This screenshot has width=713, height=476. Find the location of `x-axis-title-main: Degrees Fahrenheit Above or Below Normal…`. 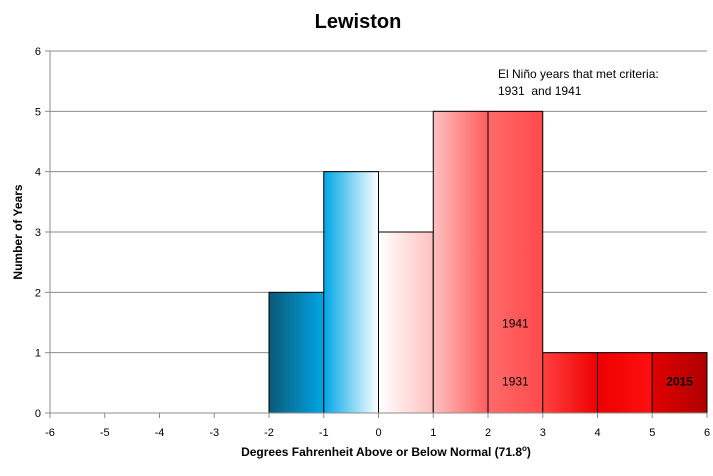

x-axis-title-main: Degrees Fahrenheit Above or Below Normal… is located at coordinates (381, 452).